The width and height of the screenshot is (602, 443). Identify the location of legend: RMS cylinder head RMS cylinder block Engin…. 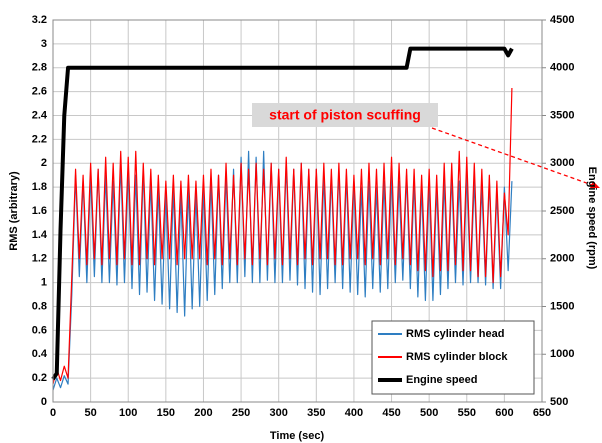
(453, 357).